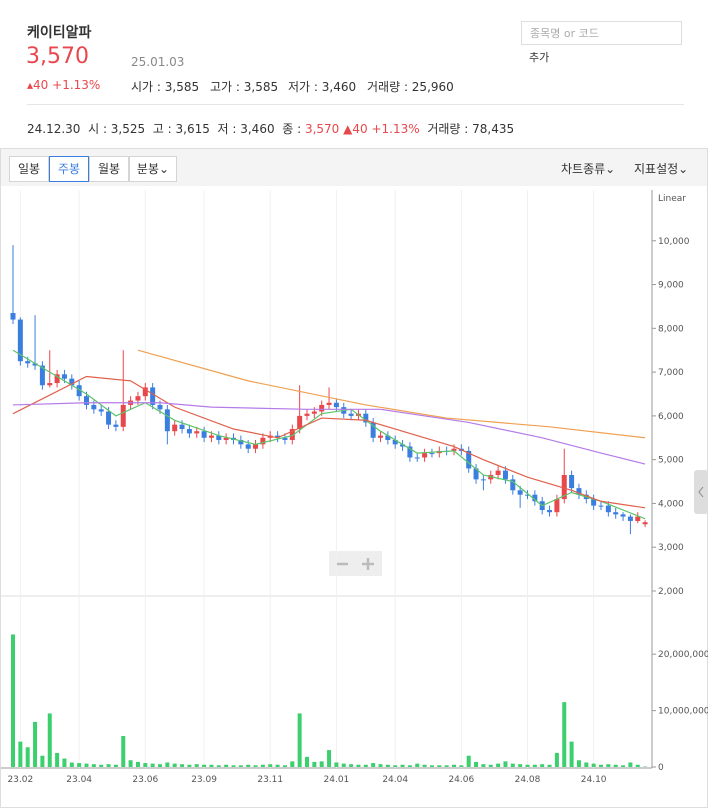 This screenshot has width=712, height=810. I want to click on tab-label: 분봉, so click(148, 169).